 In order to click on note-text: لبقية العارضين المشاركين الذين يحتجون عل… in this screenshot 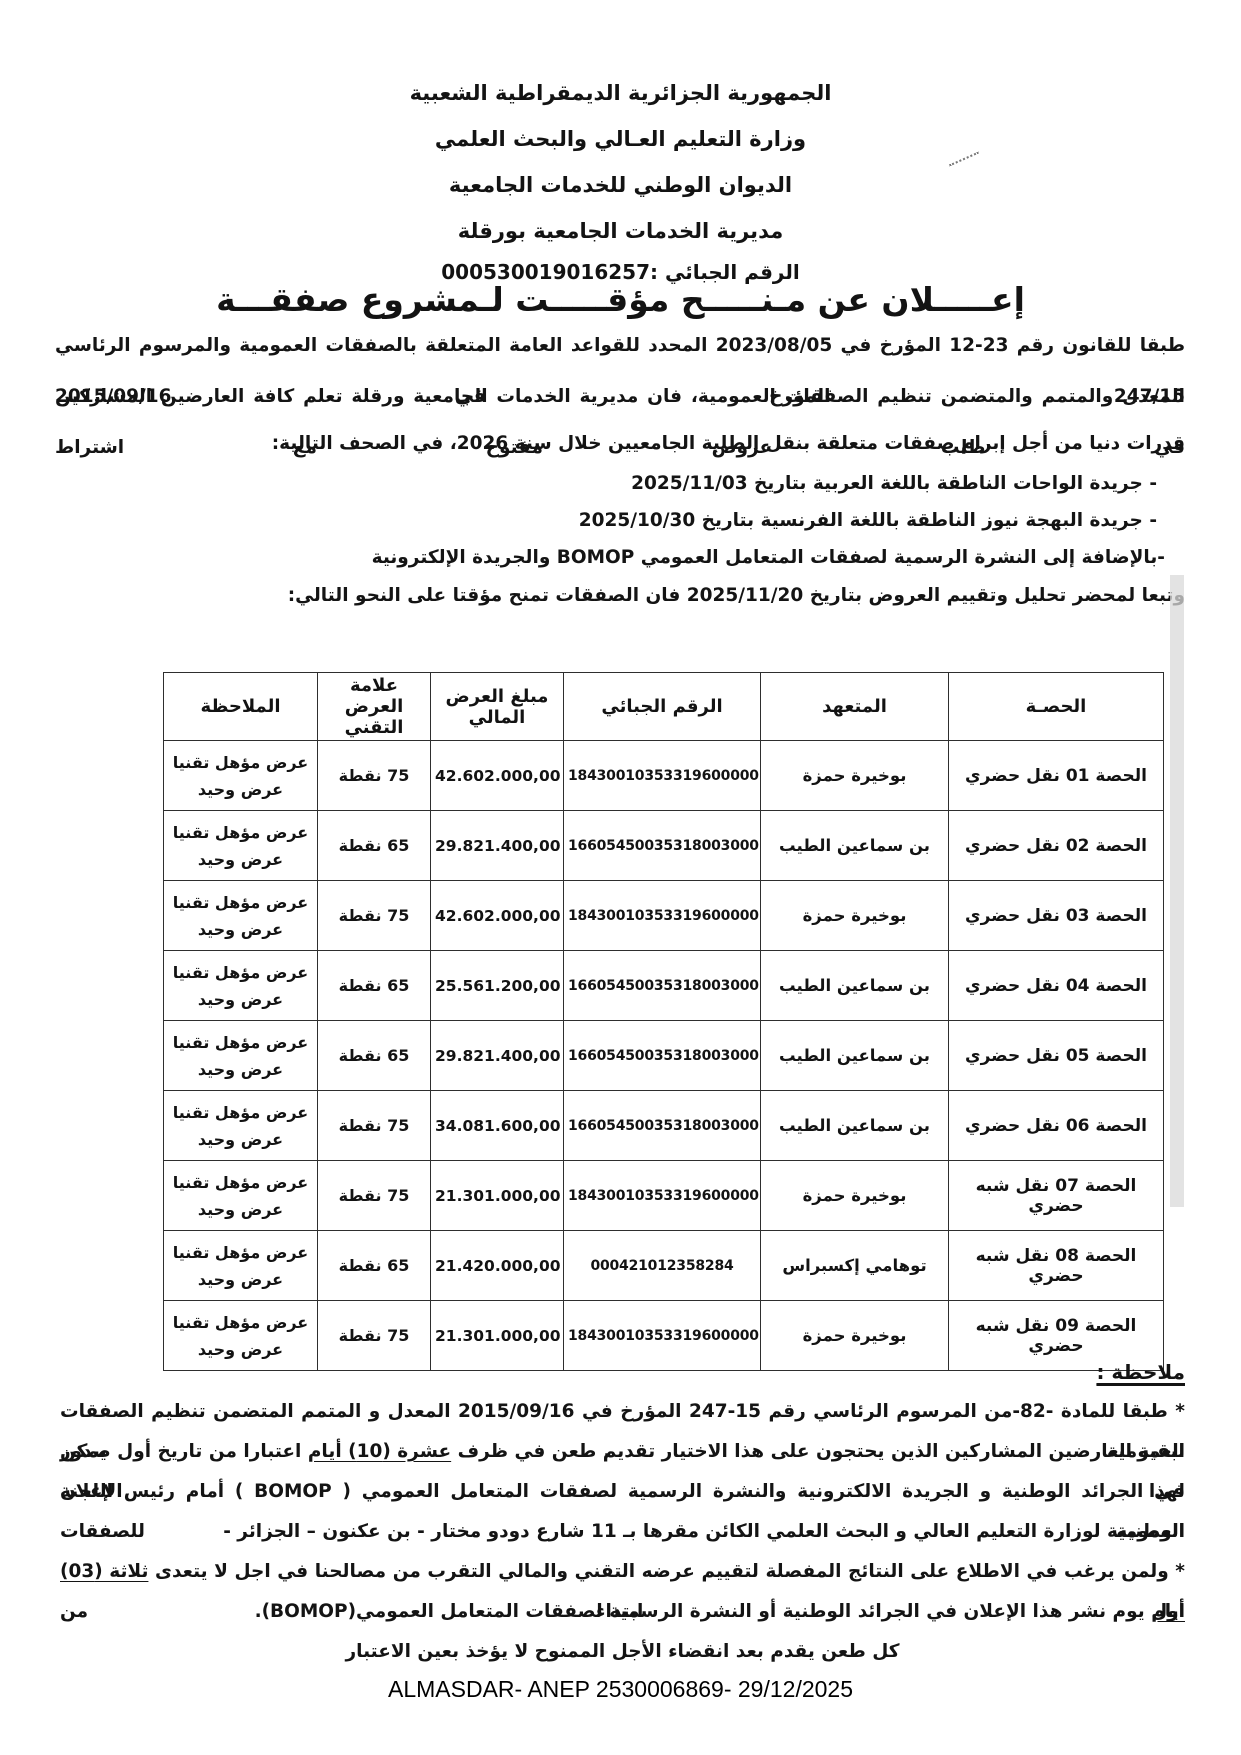, I will do `click(818, 1451)`.